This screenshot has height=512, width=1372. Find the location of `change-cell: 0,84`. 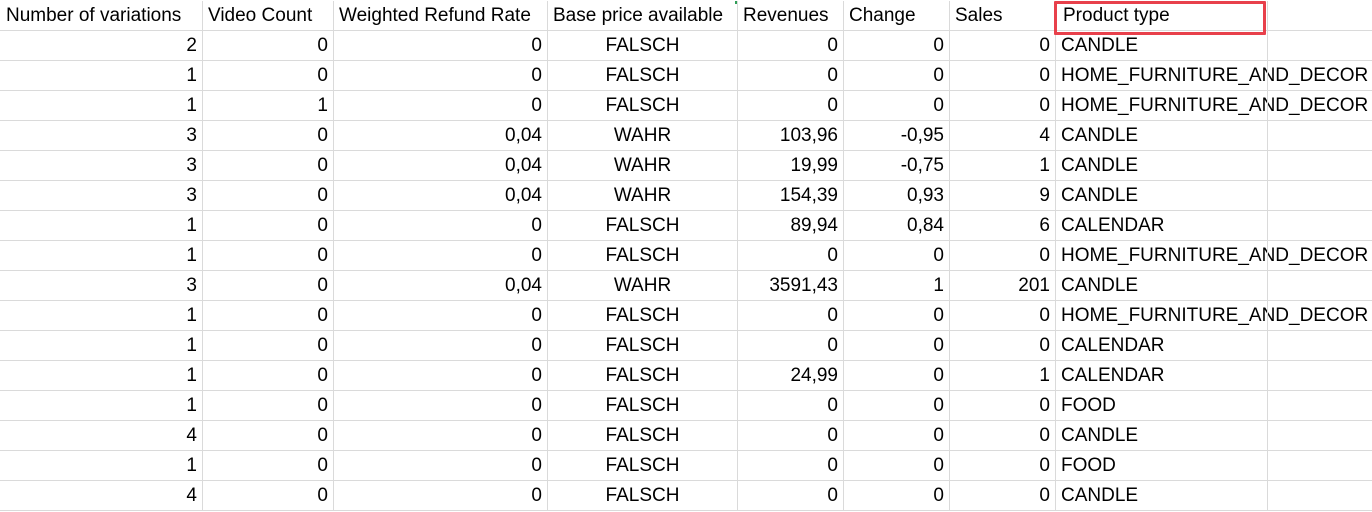

change-cell: 0,84 is located at coordinates (897, 226).